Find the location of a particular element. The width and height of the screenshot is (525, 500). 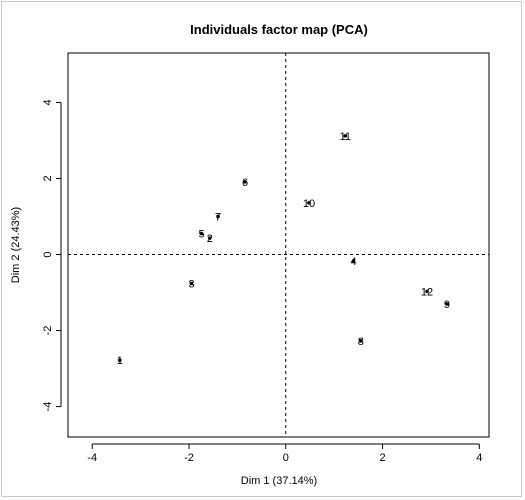

y-tick-label: 4 is located at coordinates (48, 102).